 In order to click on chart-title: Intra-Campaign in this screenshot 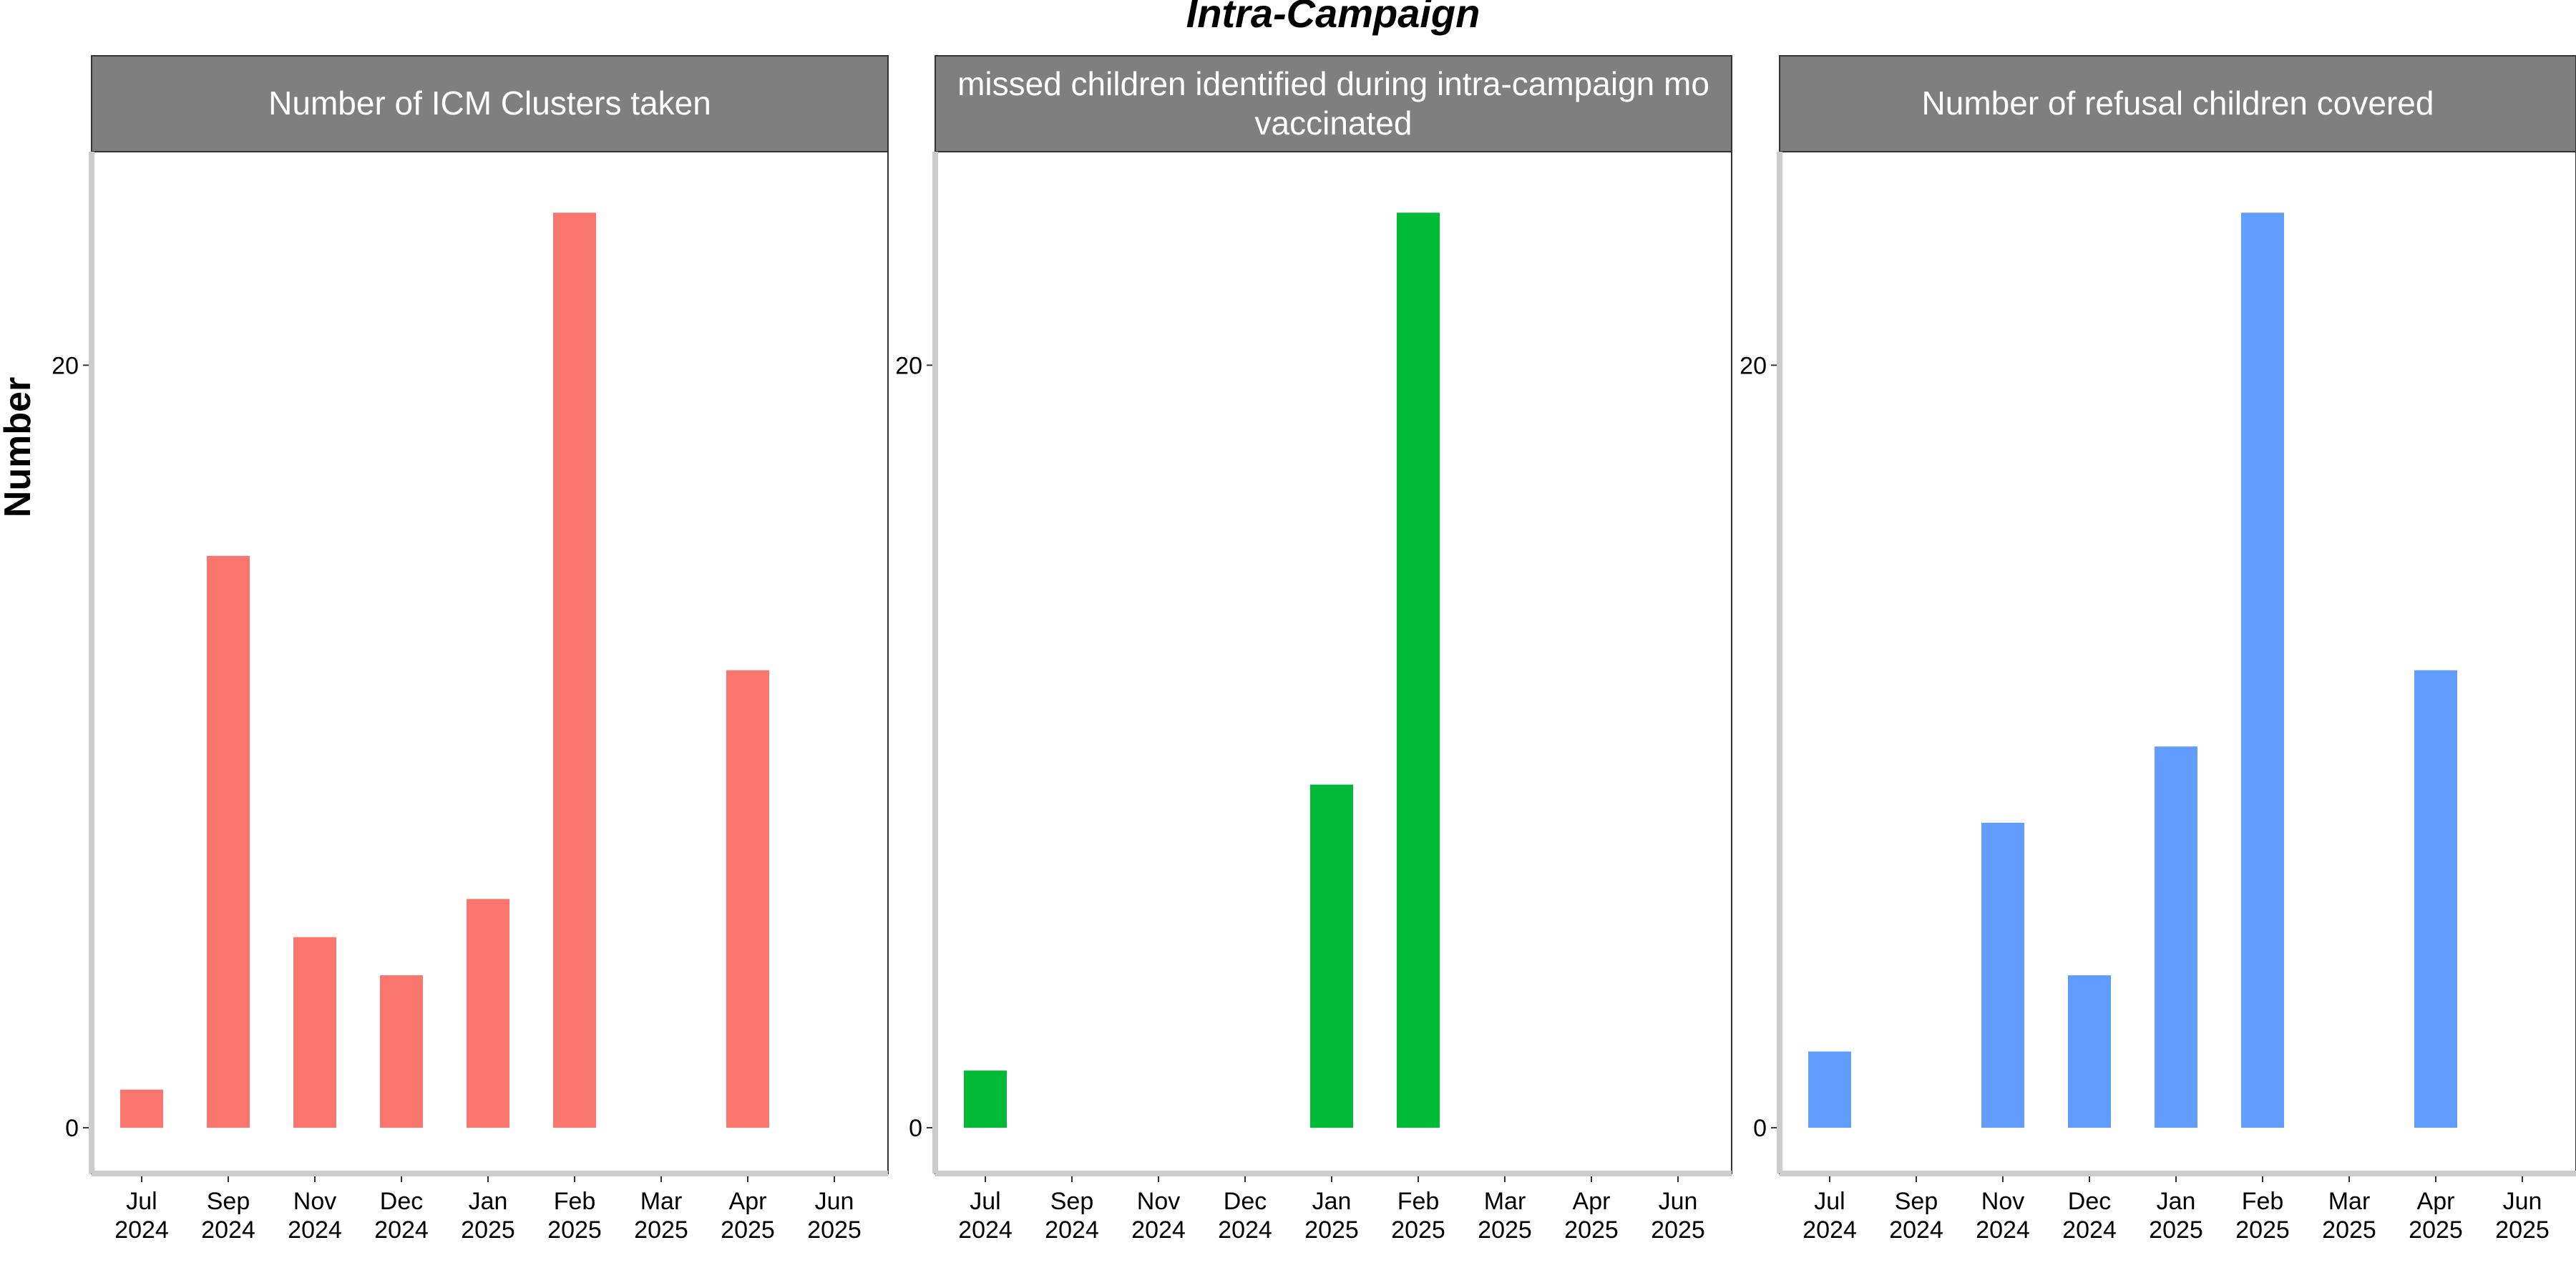, I will do `click(1333, 18)`.